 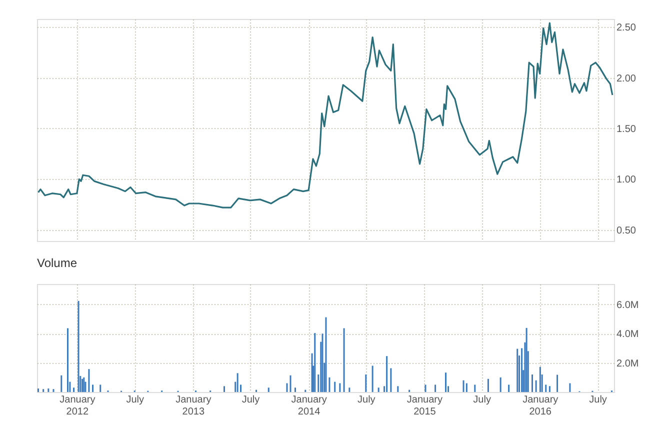 What do you see at coordinates (424, 406) in the screenshot?
I see `x-tick-label: January 2015` at bounding box center [424, 406].